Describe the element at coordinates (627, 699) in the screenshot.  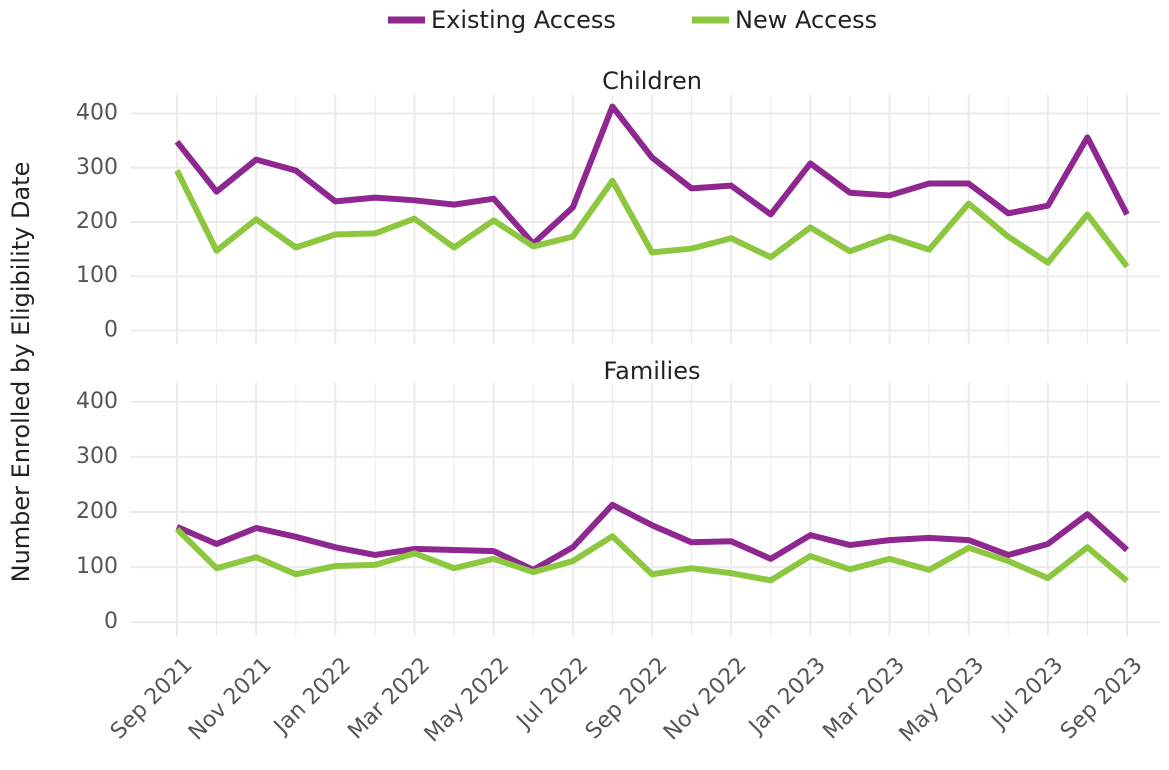
I see `x-tick-label: Sep 2022` at that location.